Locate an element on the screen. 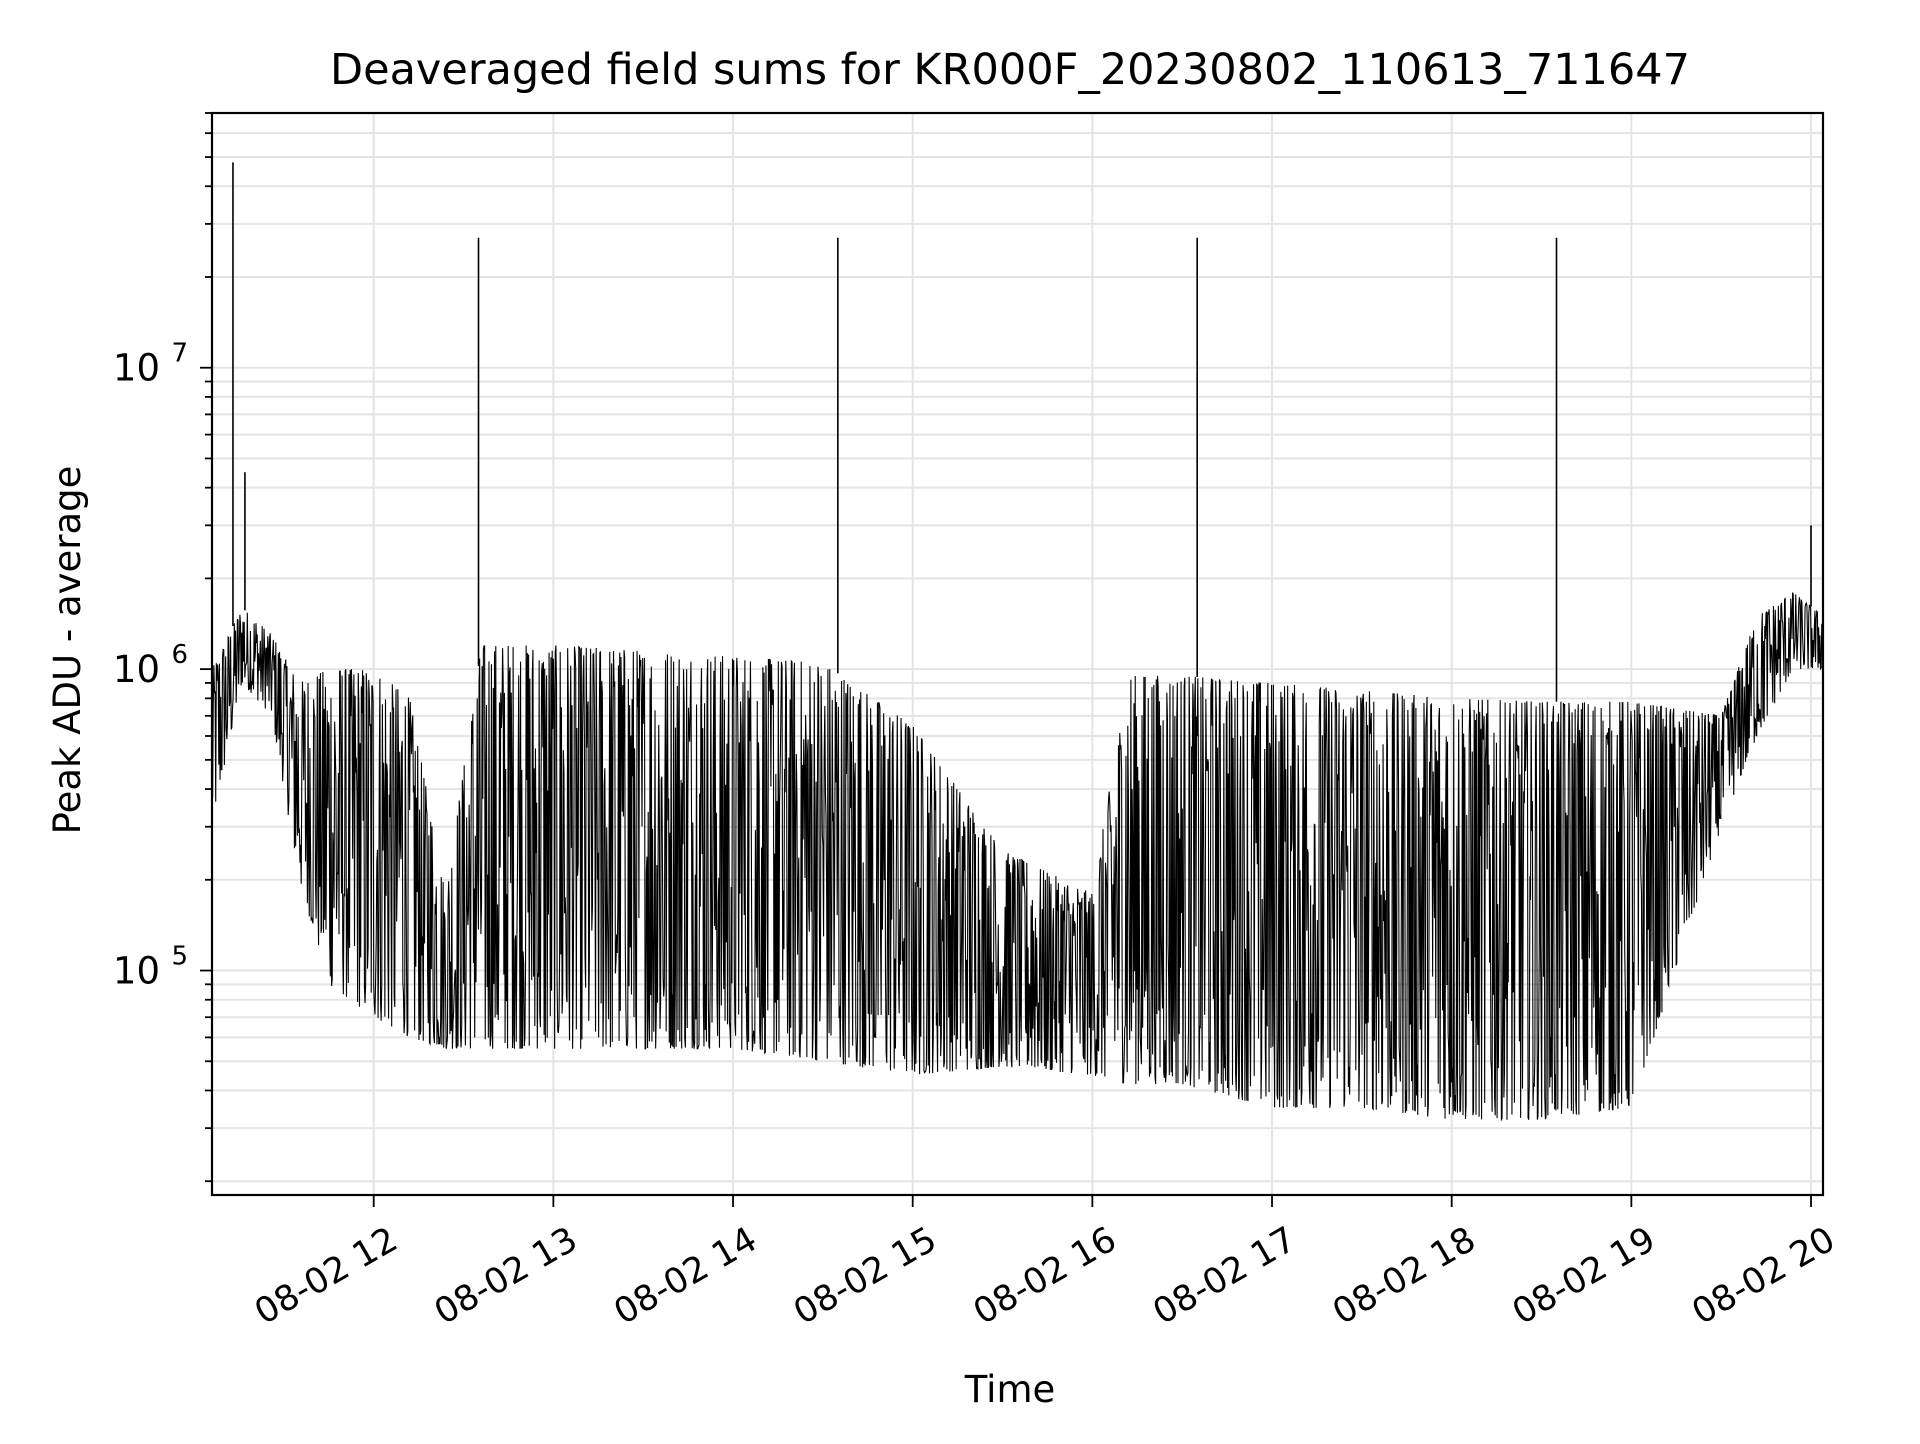  x-tick-label: 08-02 16 is located at coordinates (1045, 1276).